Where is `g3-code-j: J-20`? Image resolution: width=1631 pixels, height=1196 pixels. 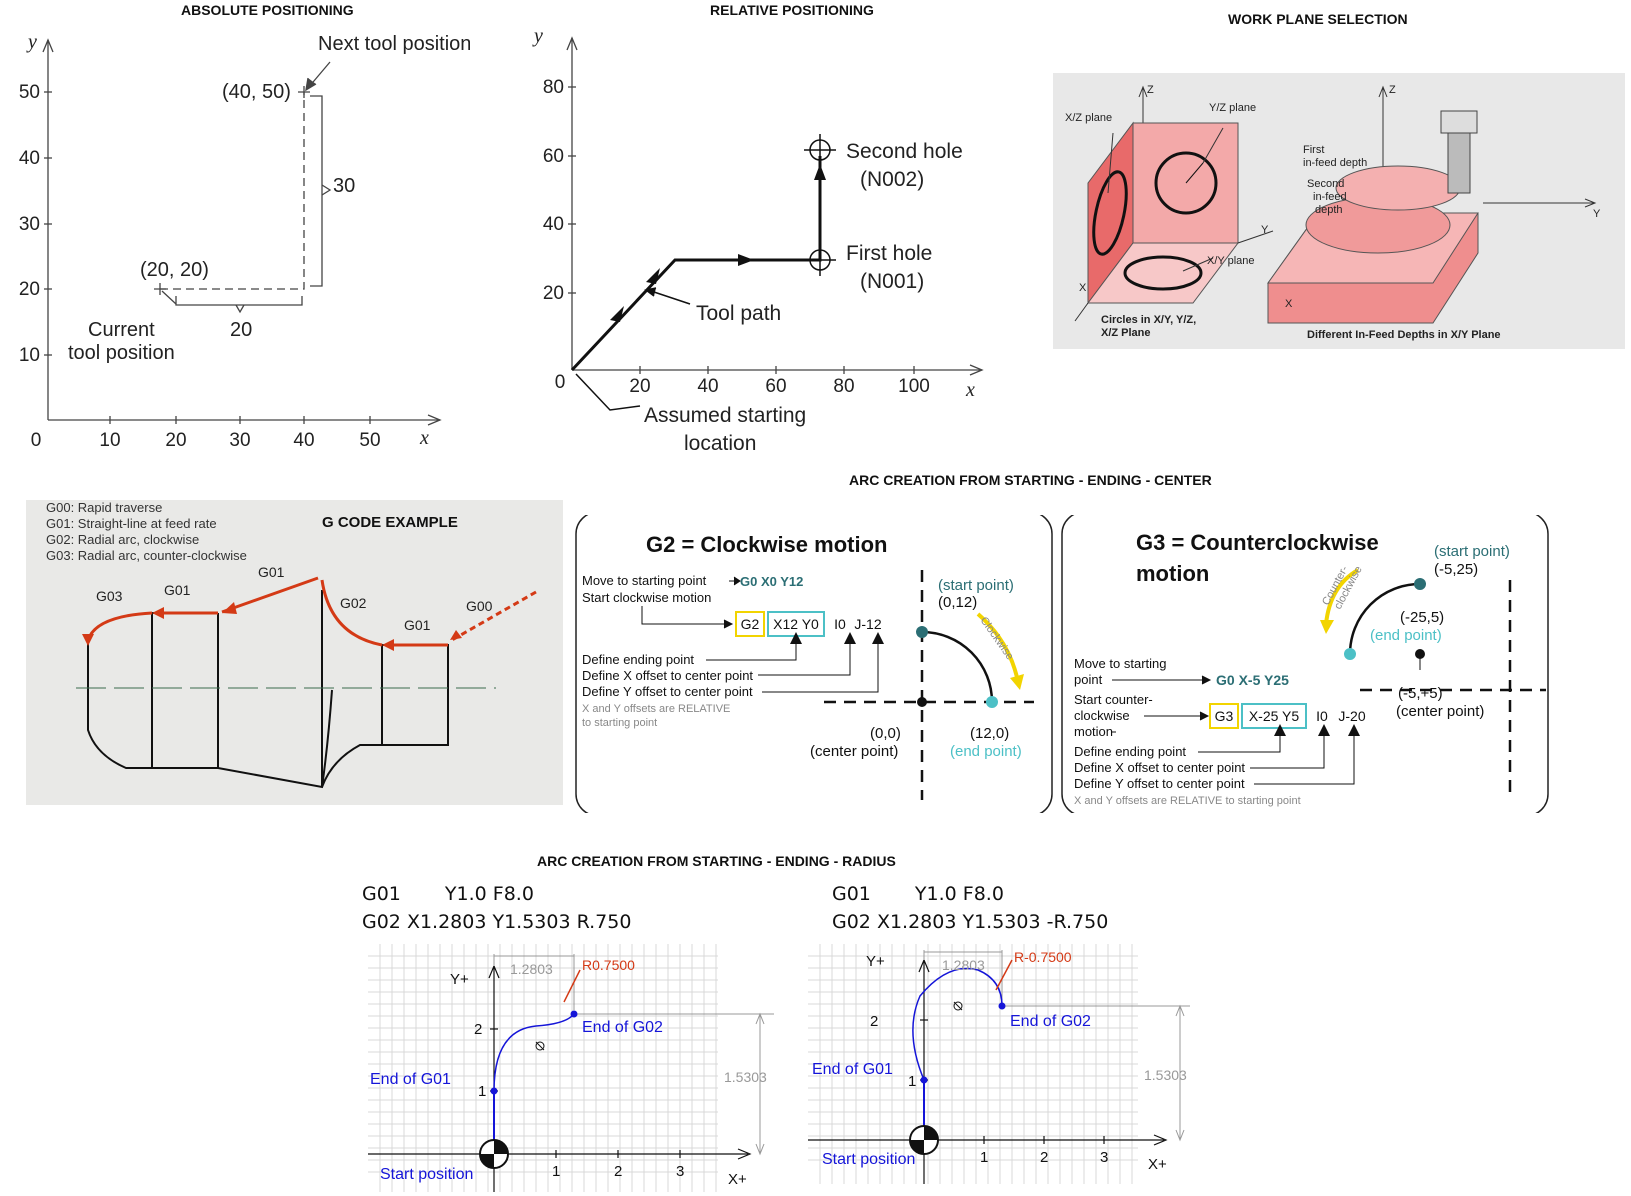 g3-code-j: J-20 is located at coordinates (1351, 716).